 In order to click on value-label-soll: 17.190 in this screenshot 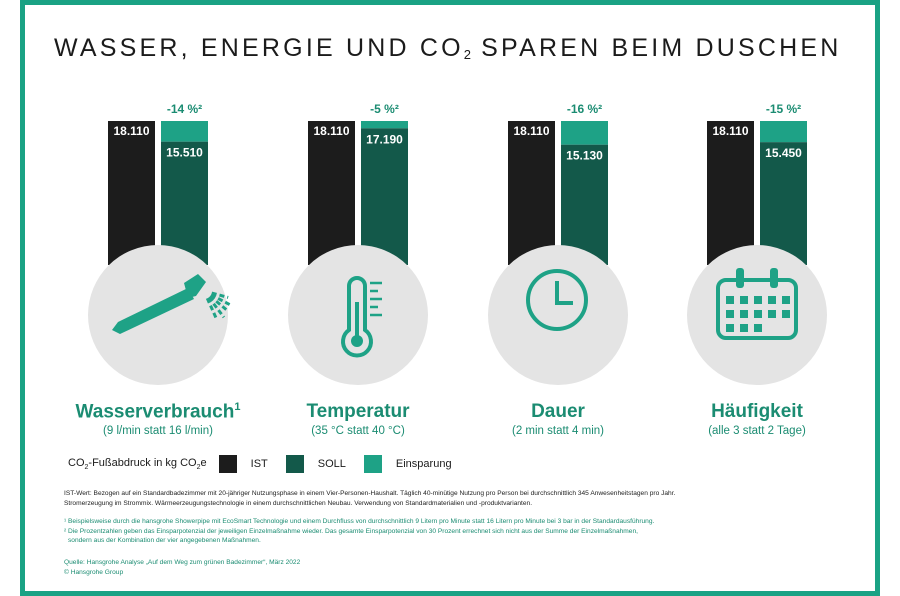, I will do `click(384, 139)`.